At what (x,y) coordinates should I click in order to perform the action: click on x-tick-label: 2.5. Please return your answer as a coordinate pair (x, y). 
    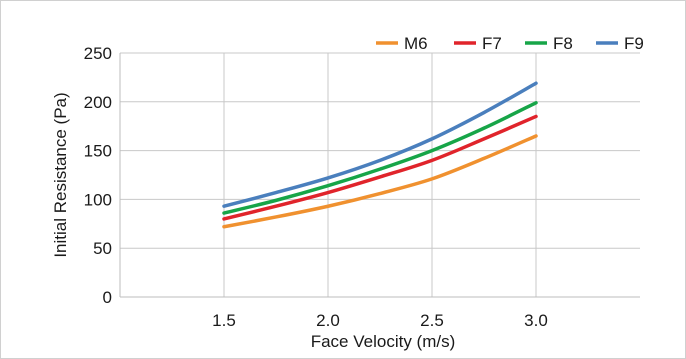
    Looking at the image, I should click on (432, 320).